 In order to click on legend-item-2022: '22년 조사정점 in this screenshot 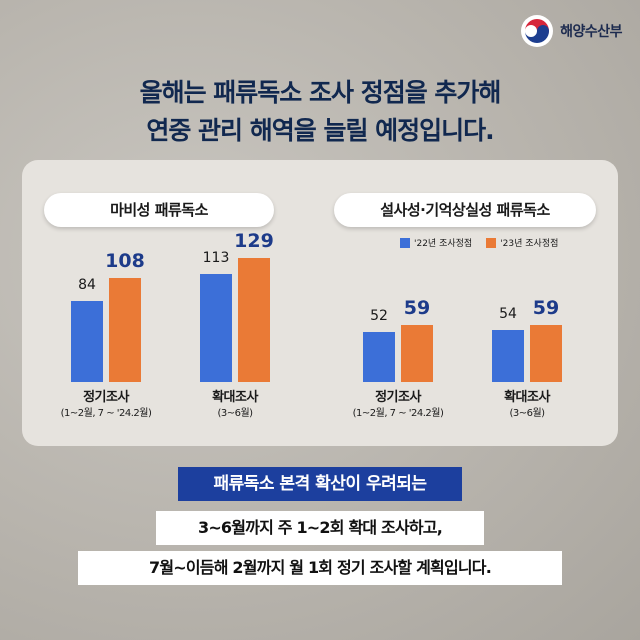, I will do `click(436, 242)`.